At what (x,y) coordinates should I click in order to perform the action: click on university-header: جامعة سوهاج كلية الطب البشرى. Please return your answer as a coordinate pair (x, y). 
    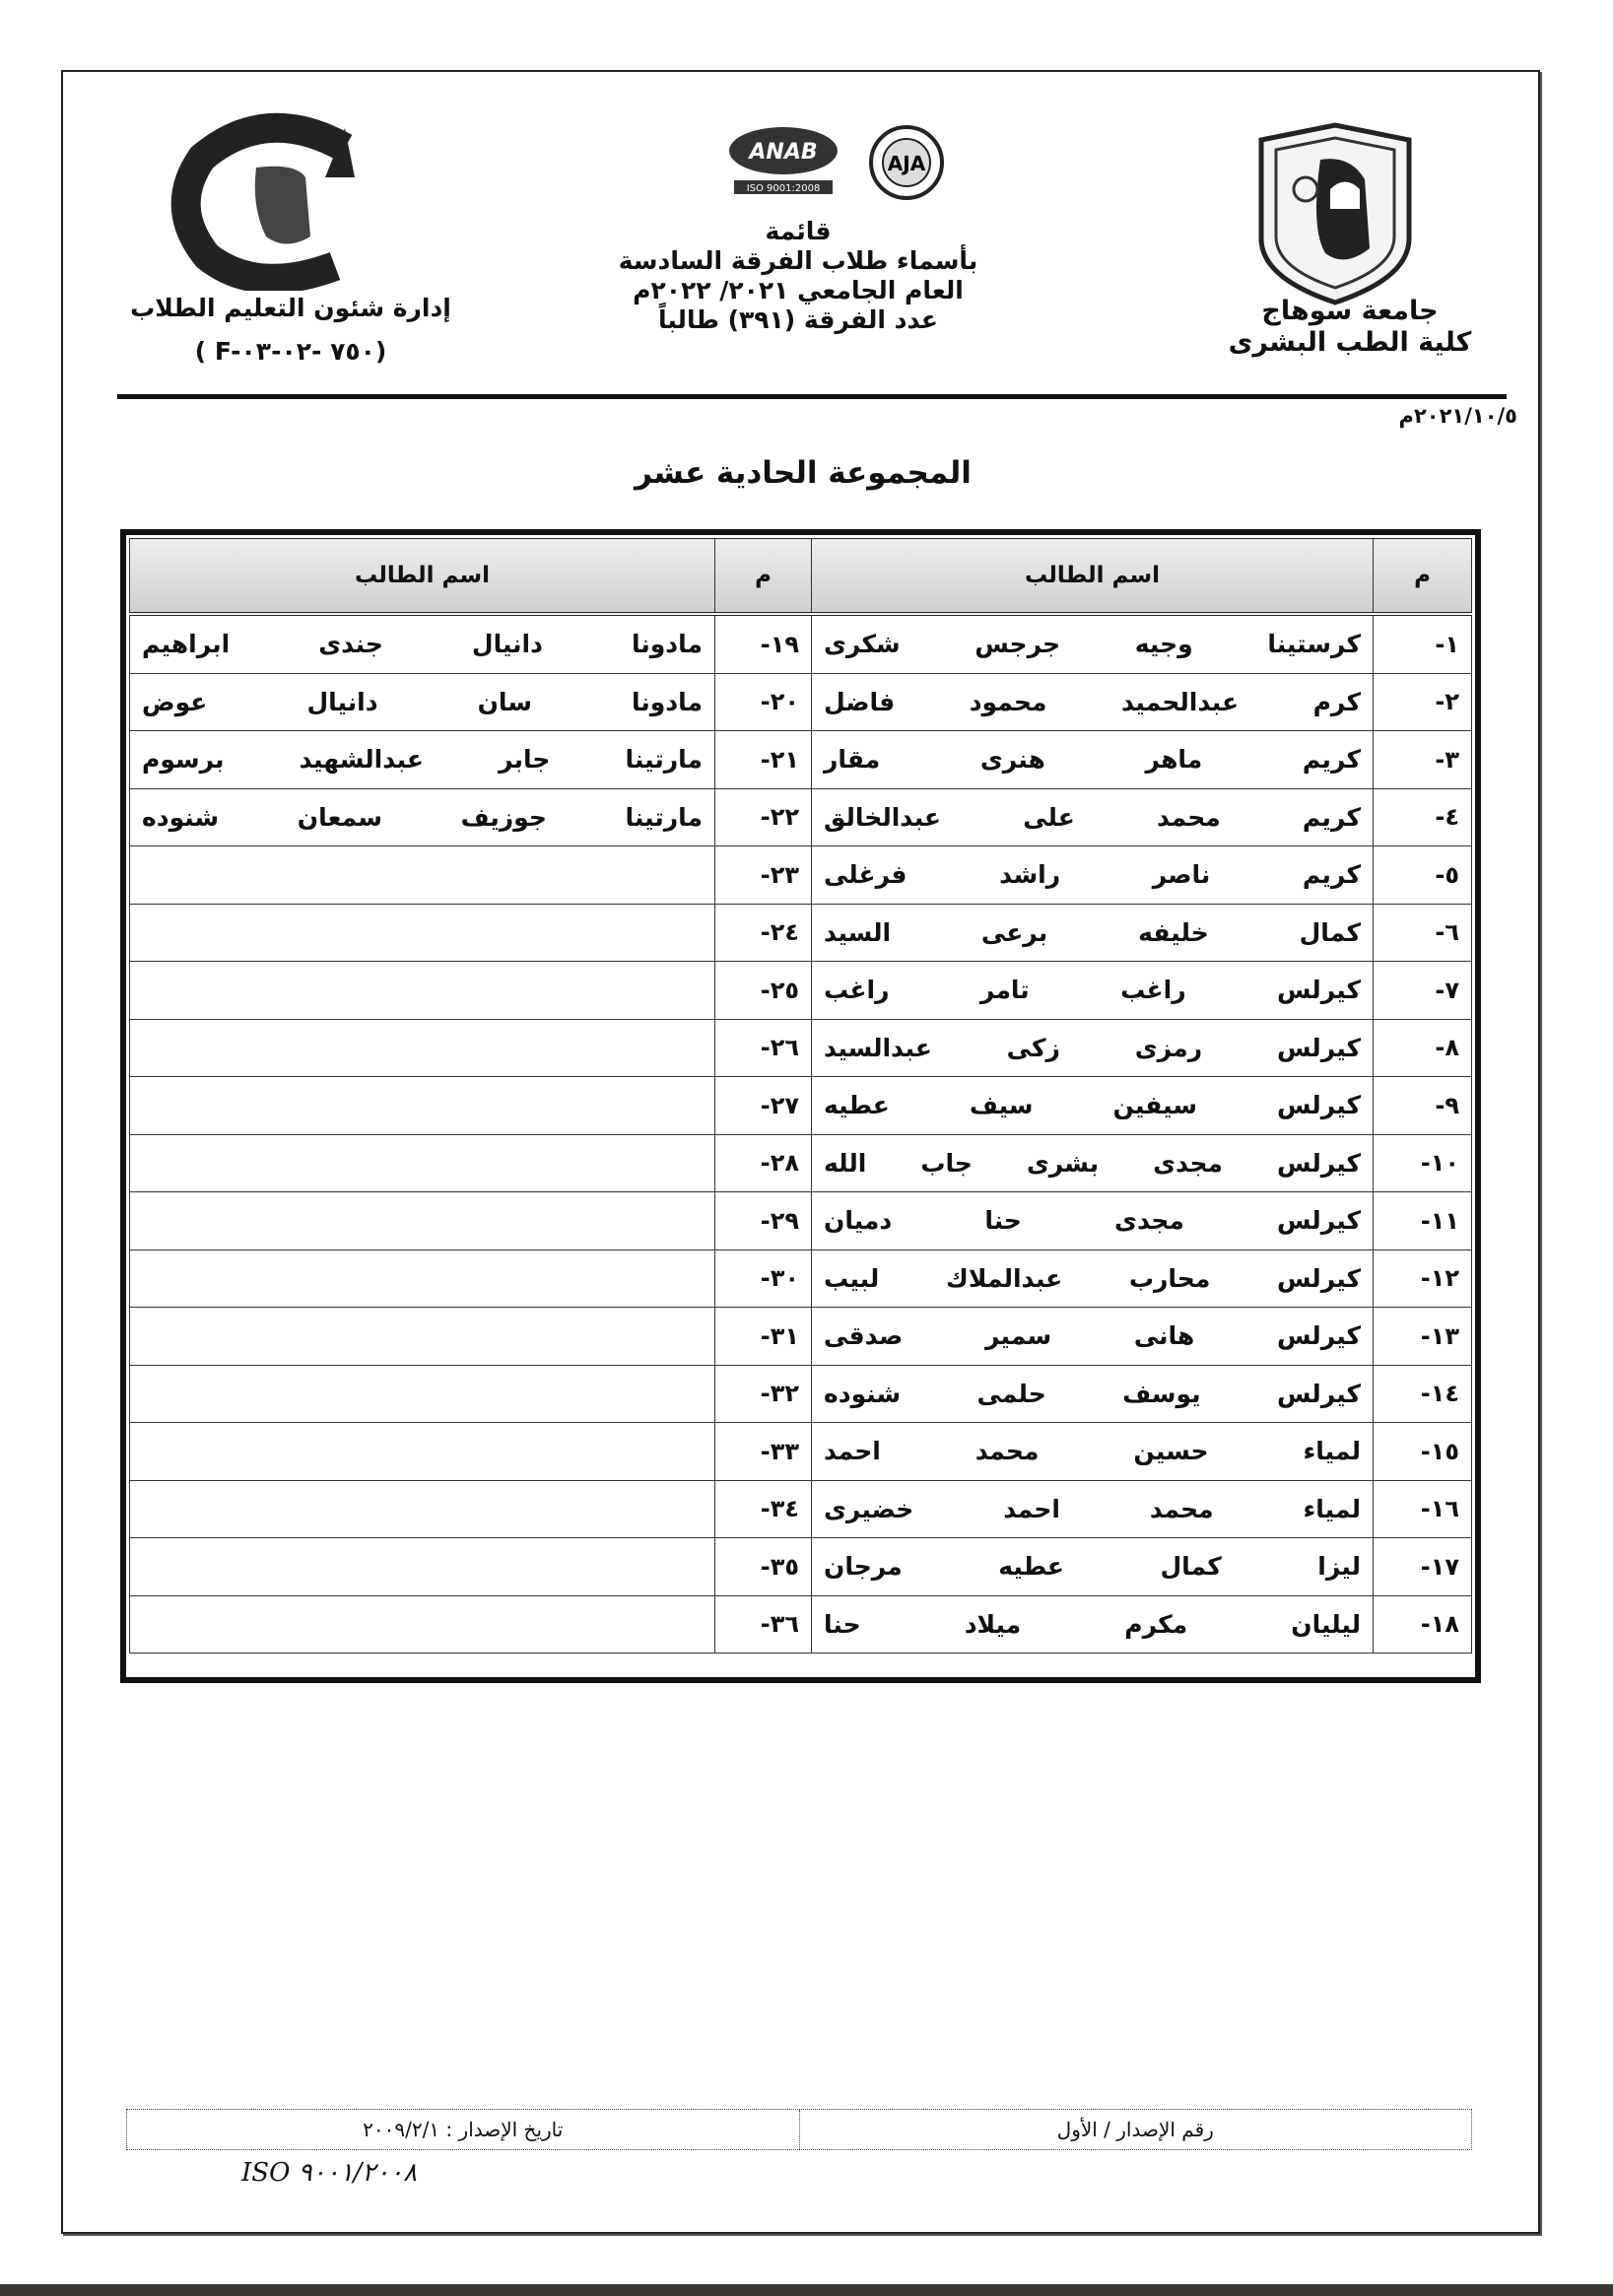
    Looking at the image, I should click on (1350, 328).